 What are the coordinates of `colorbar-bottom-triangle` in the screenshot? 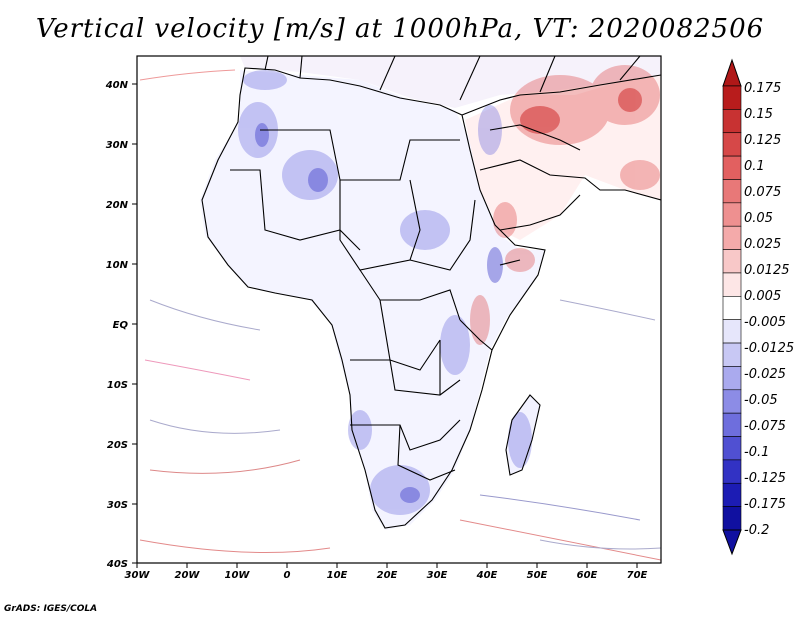 It's located at (732, 542).